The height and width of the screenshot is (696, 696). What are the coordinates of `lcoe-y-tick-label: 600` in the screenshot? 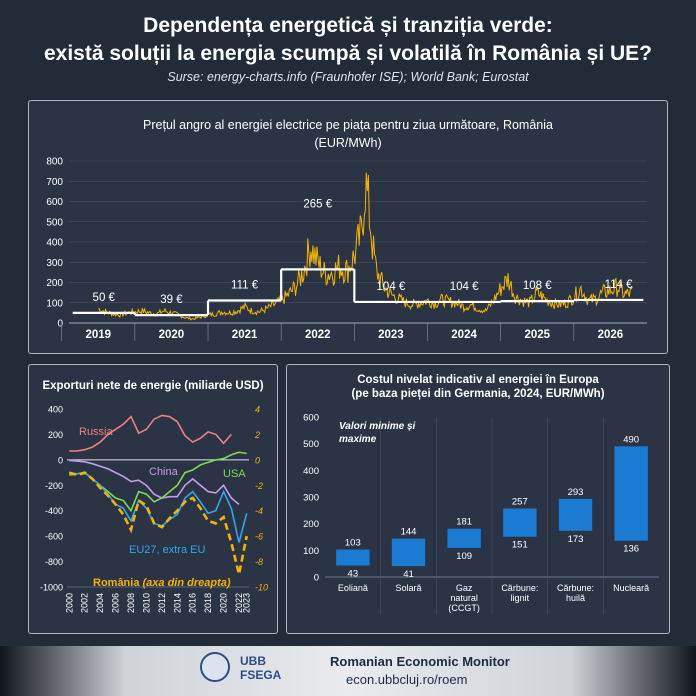 It's located at (311, 418).